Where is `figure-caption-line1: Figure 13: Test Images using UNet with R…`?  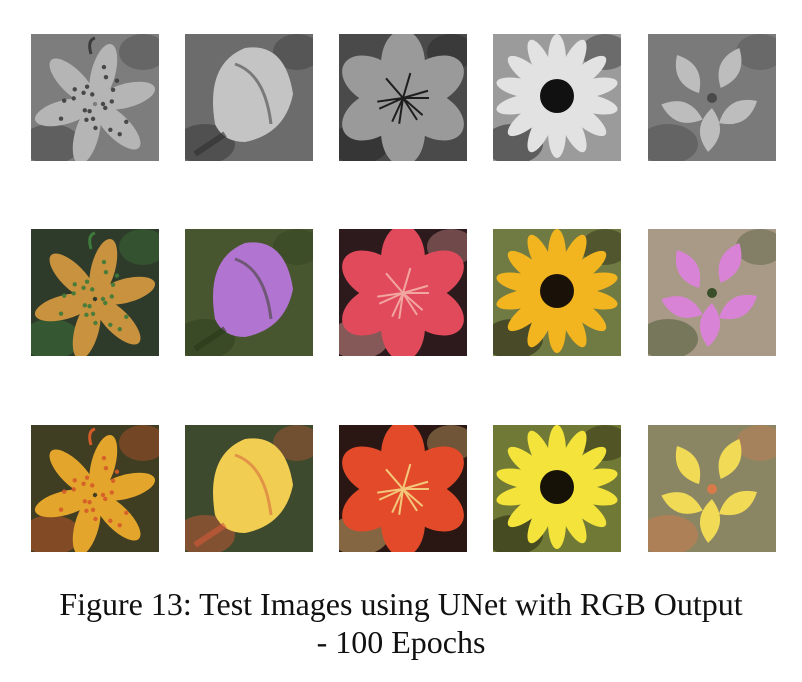 figure-caption-line1: Figure 13: Test Images using UNet with R… is located at coordinates (401, 604).